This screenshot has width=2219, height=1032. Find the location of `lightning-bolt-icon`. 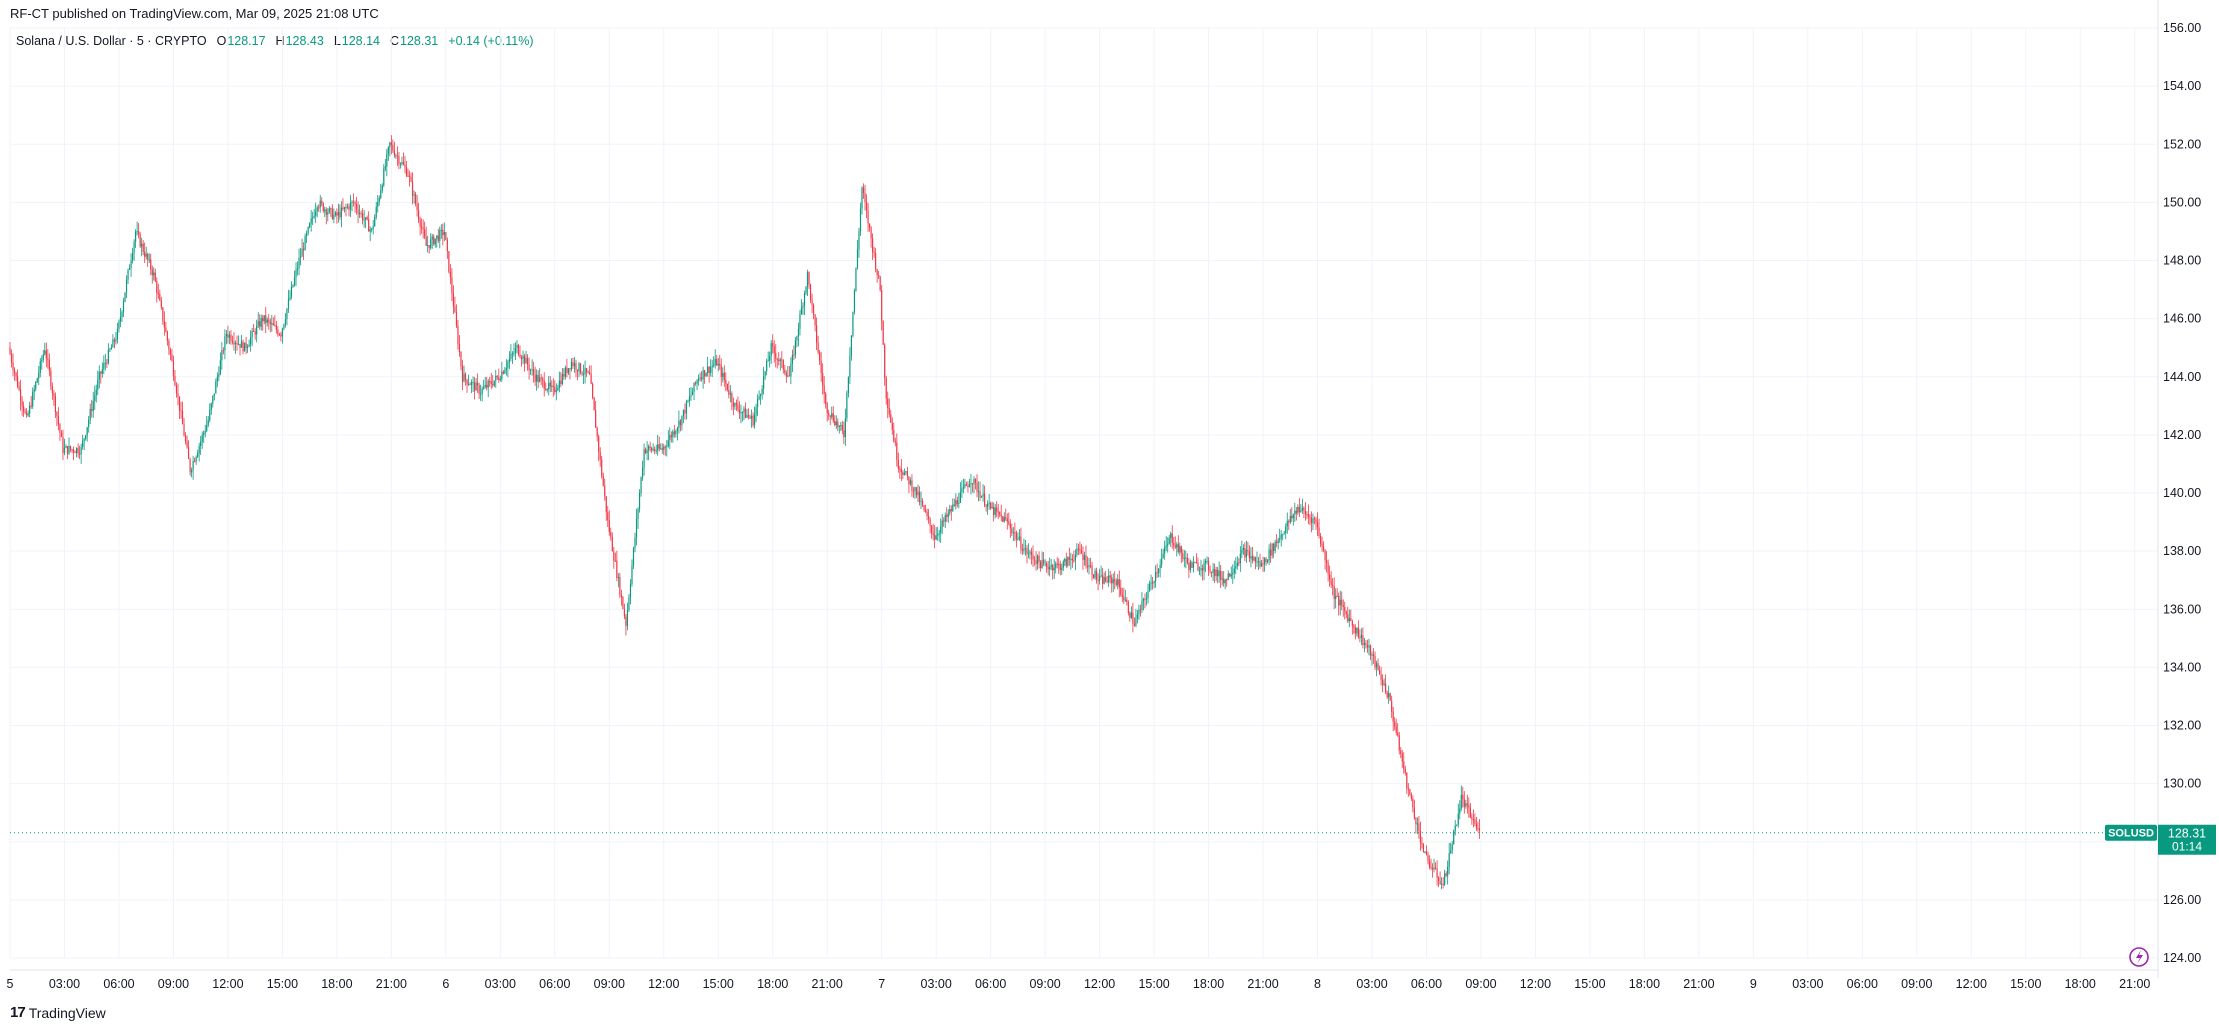

lightning-bolt-icon is located at coordinates (2139, 957).